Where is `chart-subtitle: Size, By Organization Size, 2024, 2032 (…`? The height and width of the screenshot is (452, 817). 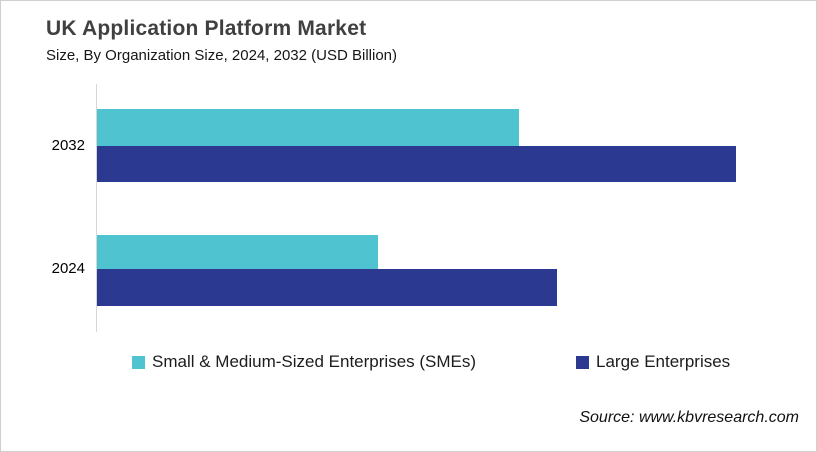
chart-subtitle: Size, By Organization Size, 2024, 2032 (… is located at coordinates (222, 55).